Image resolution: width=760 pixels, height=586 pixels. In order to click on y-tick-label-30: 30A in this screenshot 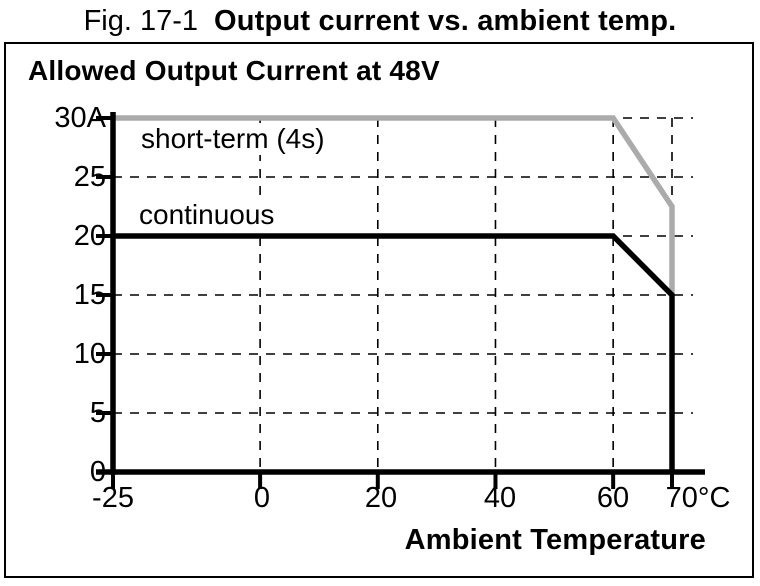, I will do `click(80, 118)`.